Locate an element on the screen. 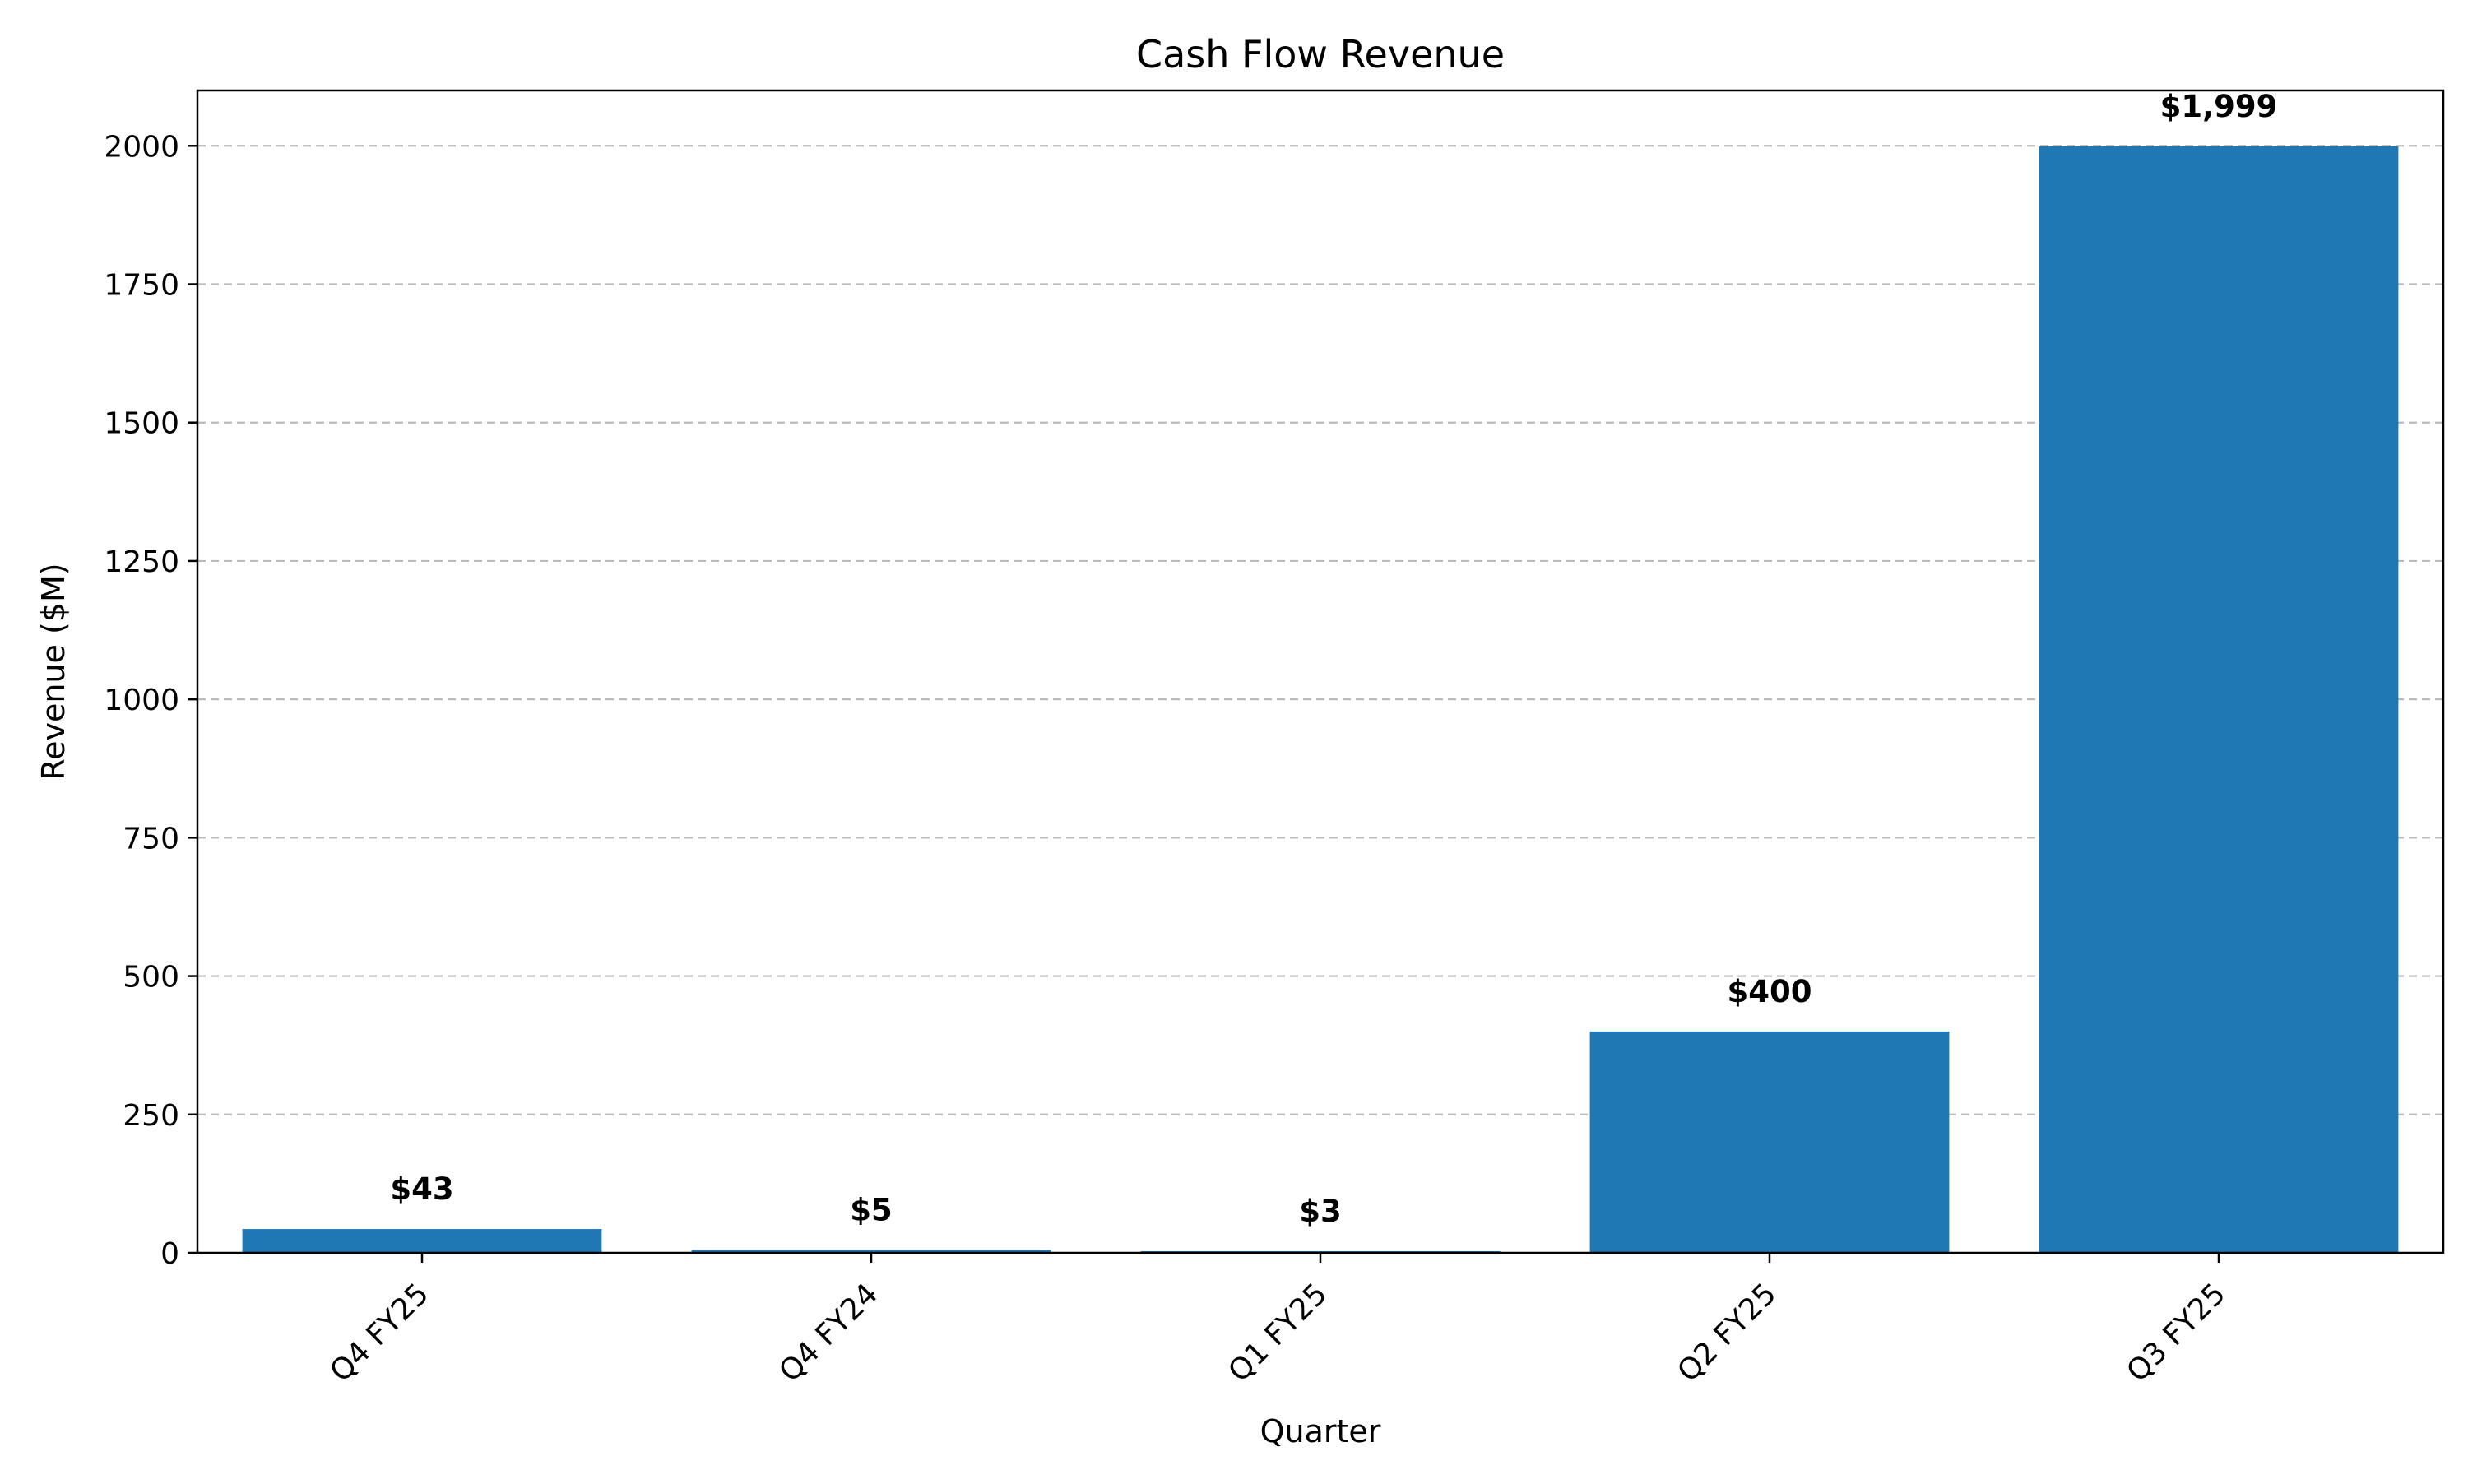  bar-value-label: $1,999 is located at coordinates (2219, 106).